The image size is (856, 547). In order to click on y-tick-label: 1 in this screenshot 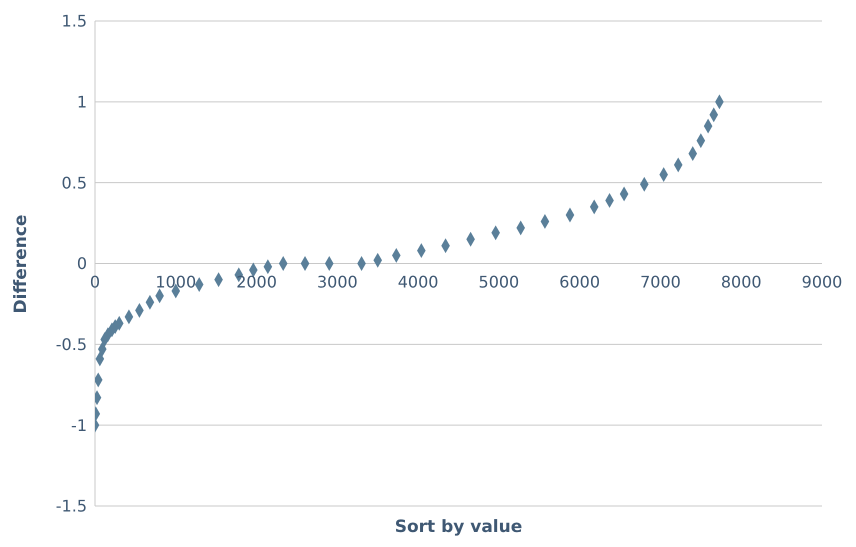, I will do `click(81, 102)`.